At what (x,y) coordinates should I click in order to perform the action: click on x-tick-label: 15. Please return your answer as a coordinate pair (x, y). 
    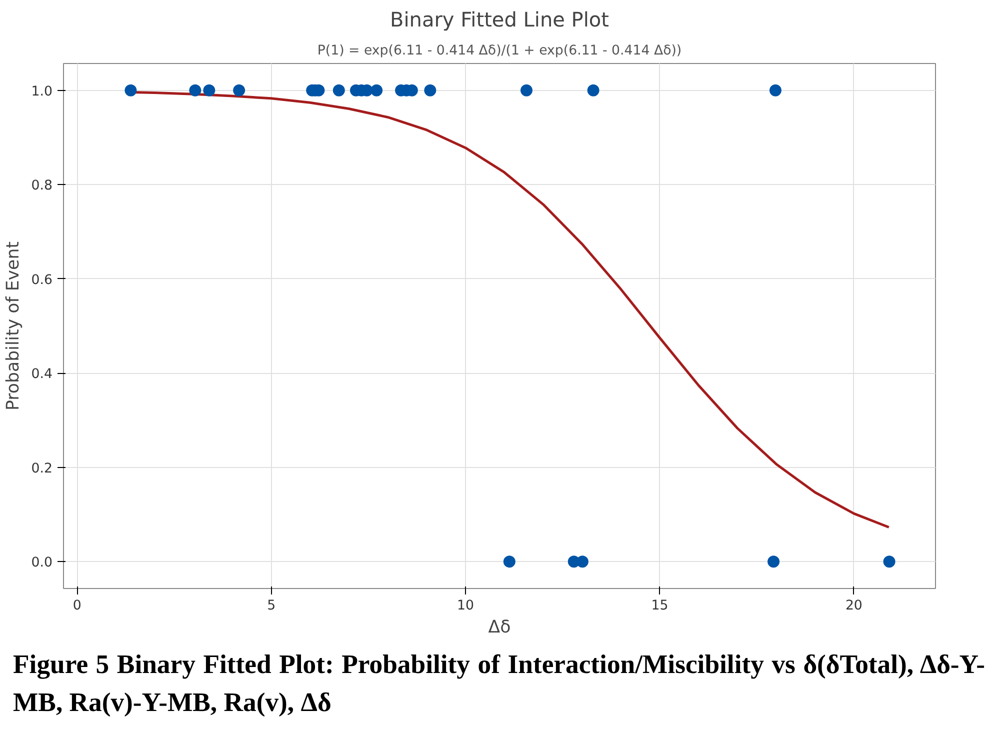
    Looking at the image, I should click on (659, 606).